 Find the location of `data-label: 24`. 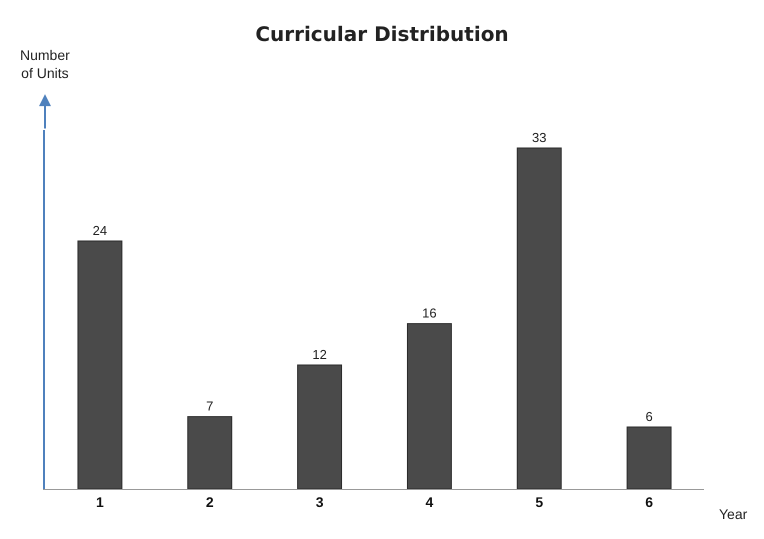

data-label: 24 is located at coordinates (100, 230).